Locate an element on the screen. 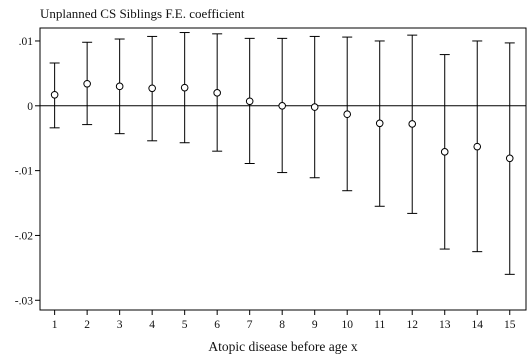 The height and width of the screenshot is (360, 532). x-tick-label: 12 is located at coordinates (412, 325).